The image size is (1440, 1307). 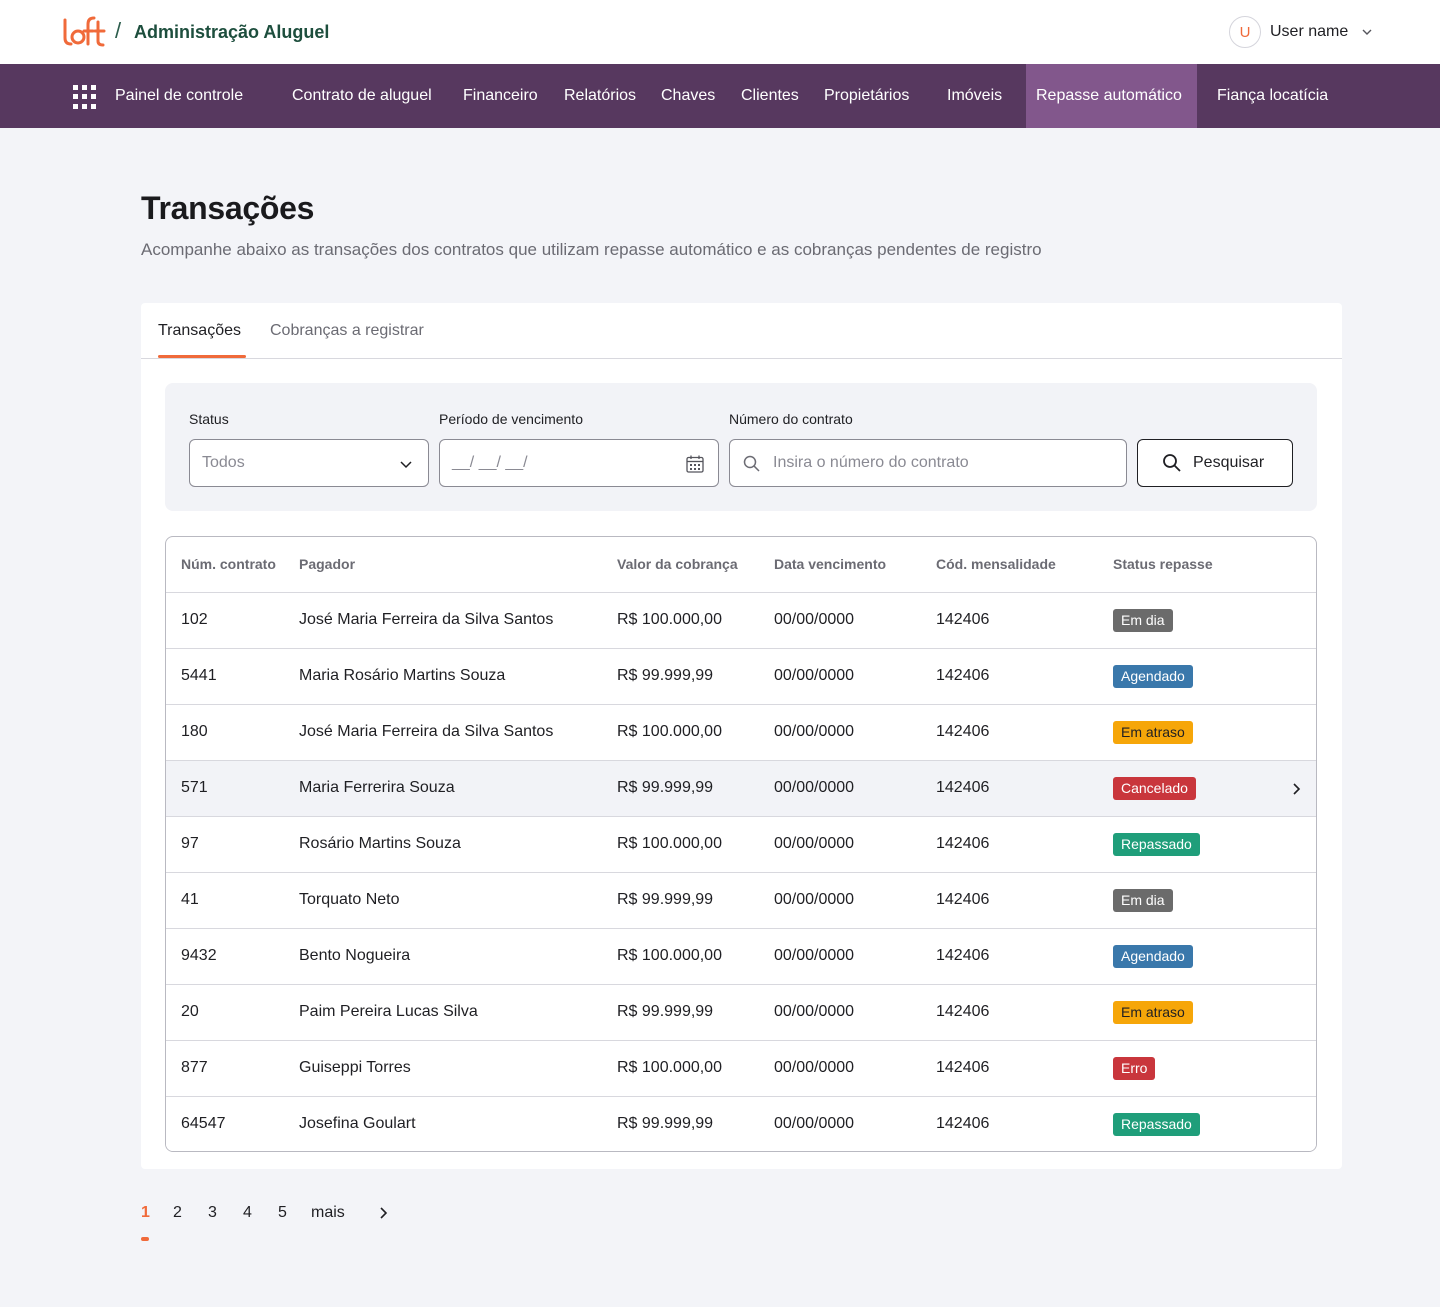 What do you see at coordinates (145, 1212) in the screenshot?
I see `page-1-link: 1` at bounding box center [145, 1212].